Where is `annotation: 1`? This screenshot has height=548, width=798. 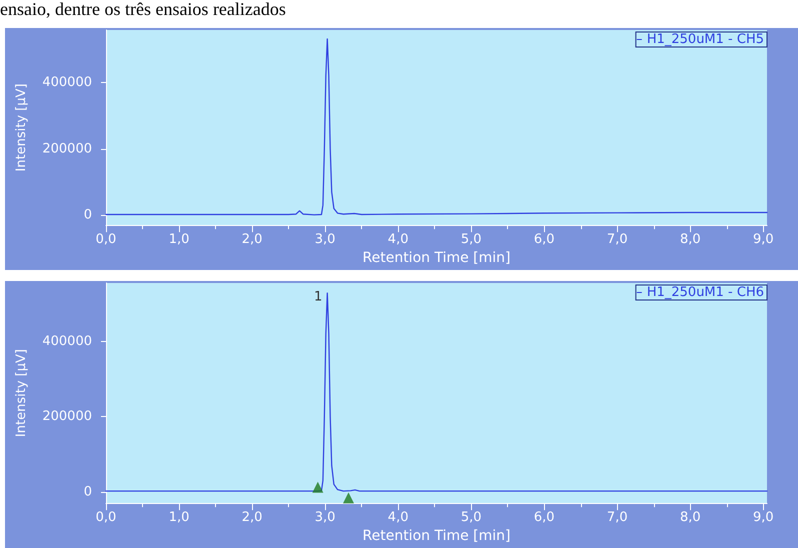
annotation: 1 is located at coordinates (318, 297).